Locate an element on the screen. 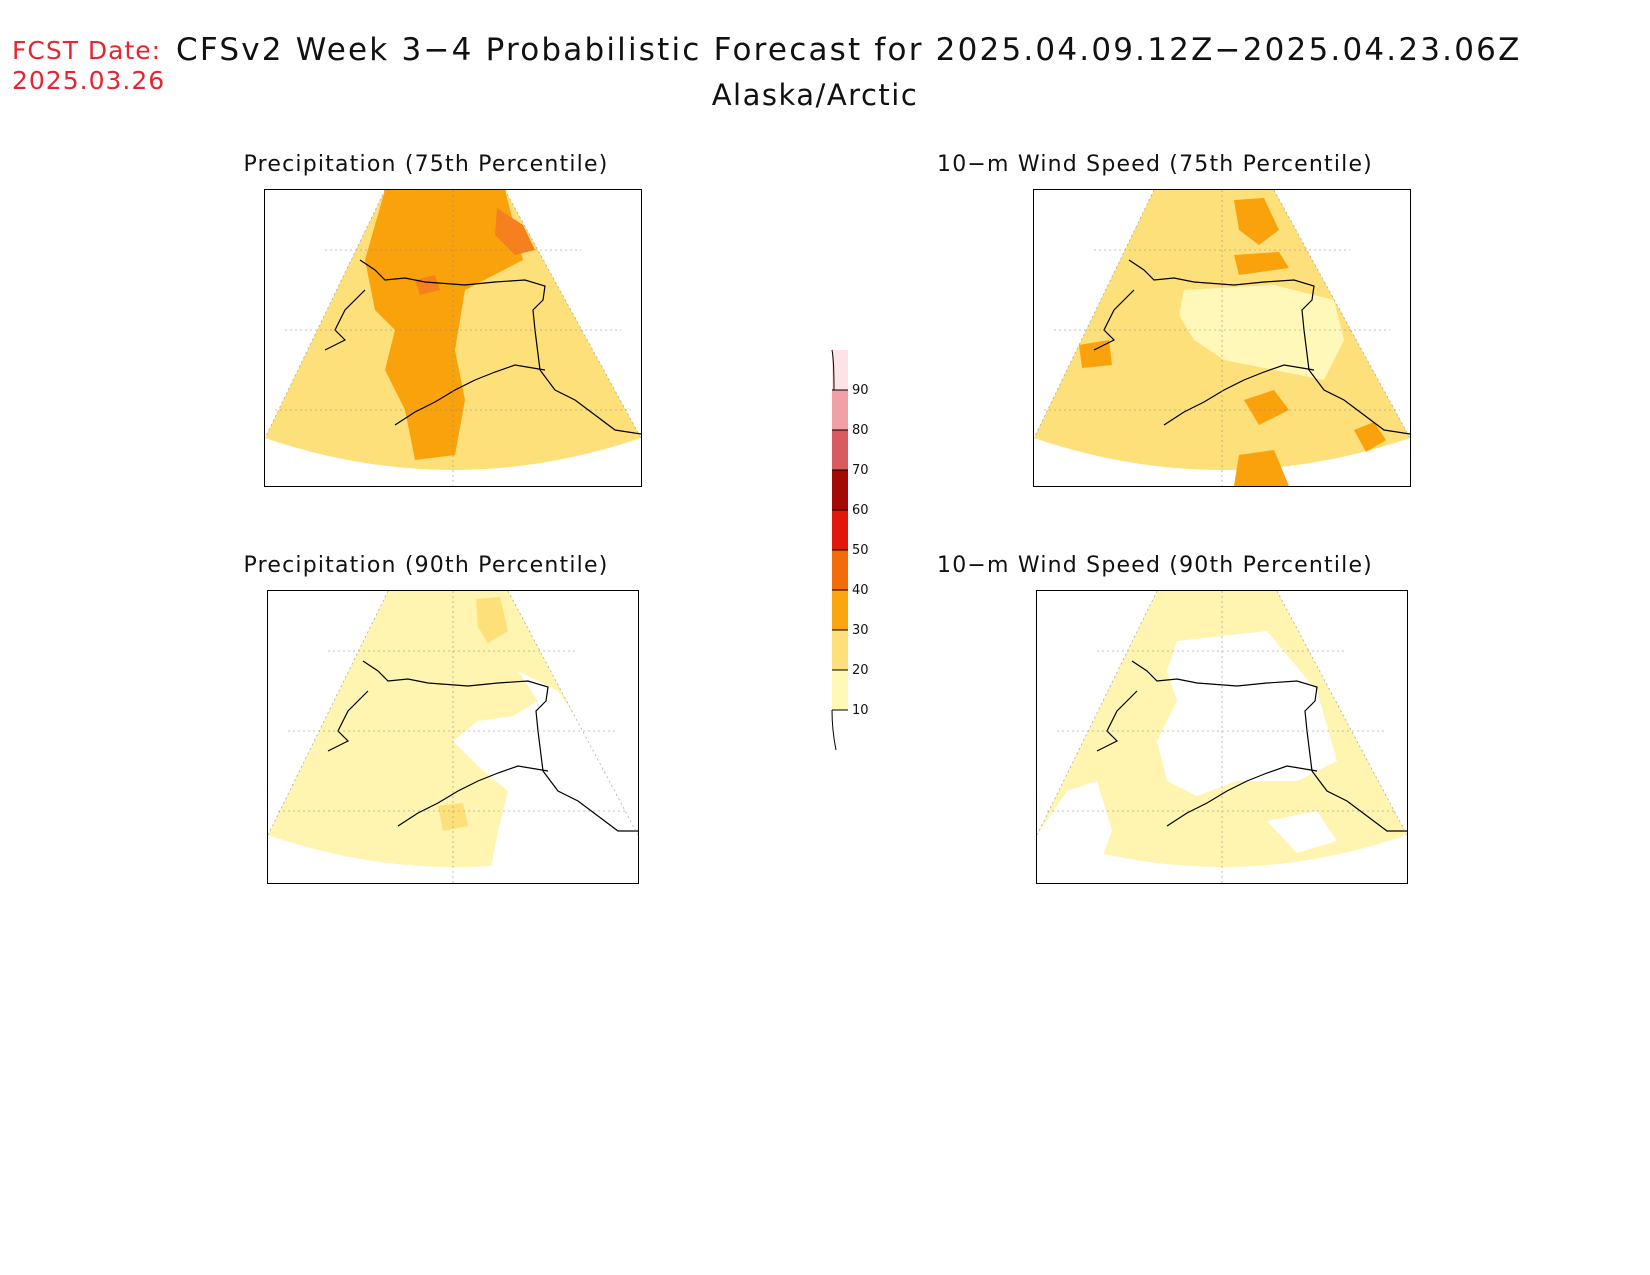 The height and width of the screenshot is (1275, 1650). colorbar-tick-label: 90 is located at coordinates (860, 390).